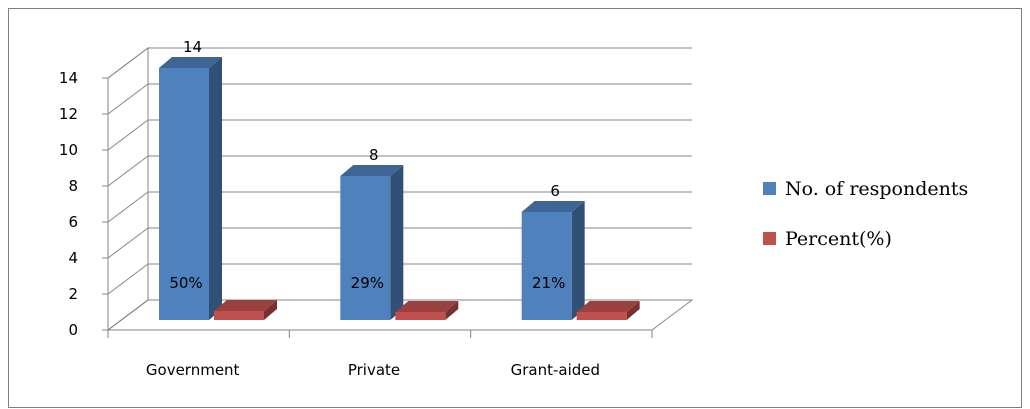  Describe the element at coordinates (73, 186) in the screenshot. I see `y-tick-label: 8` at that location.